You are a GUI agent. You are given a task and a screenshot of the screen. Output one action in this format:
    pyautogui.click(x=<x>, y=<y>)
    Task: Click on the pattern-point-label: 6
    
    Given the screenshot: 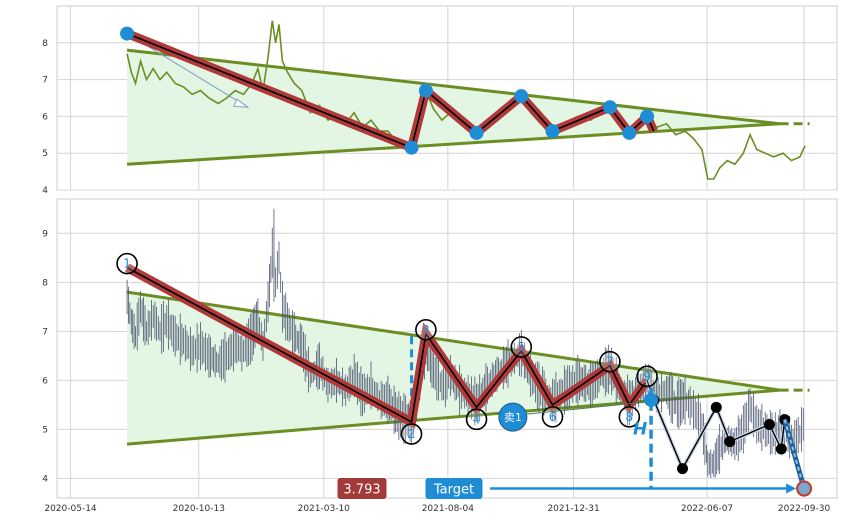 What is the action you would take?
    pyautogui.click(x=553, y=417)
    